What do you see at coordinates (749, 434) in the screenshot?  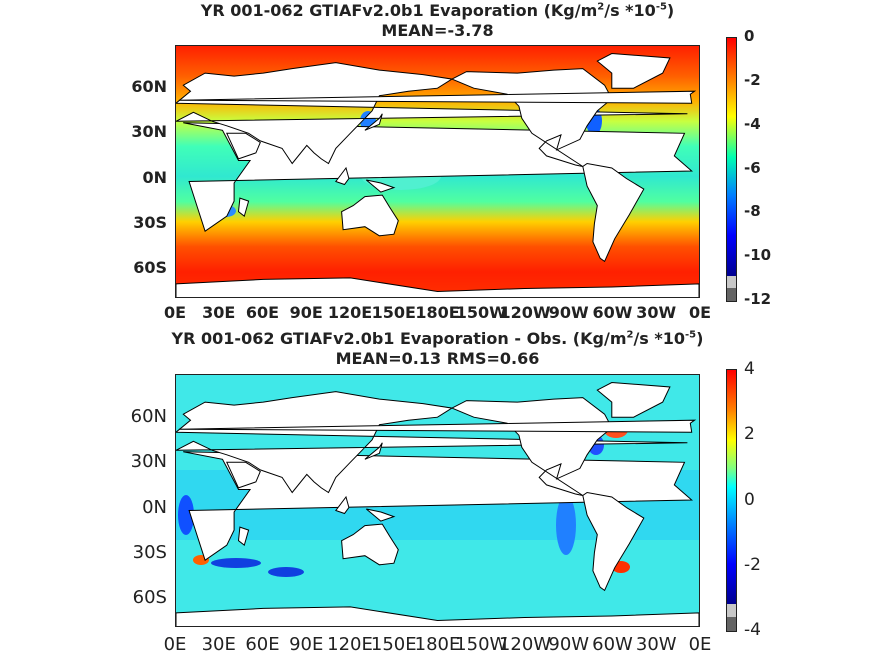 I see `colorbar-tick-label: 2` at bounding box center [749, 434].